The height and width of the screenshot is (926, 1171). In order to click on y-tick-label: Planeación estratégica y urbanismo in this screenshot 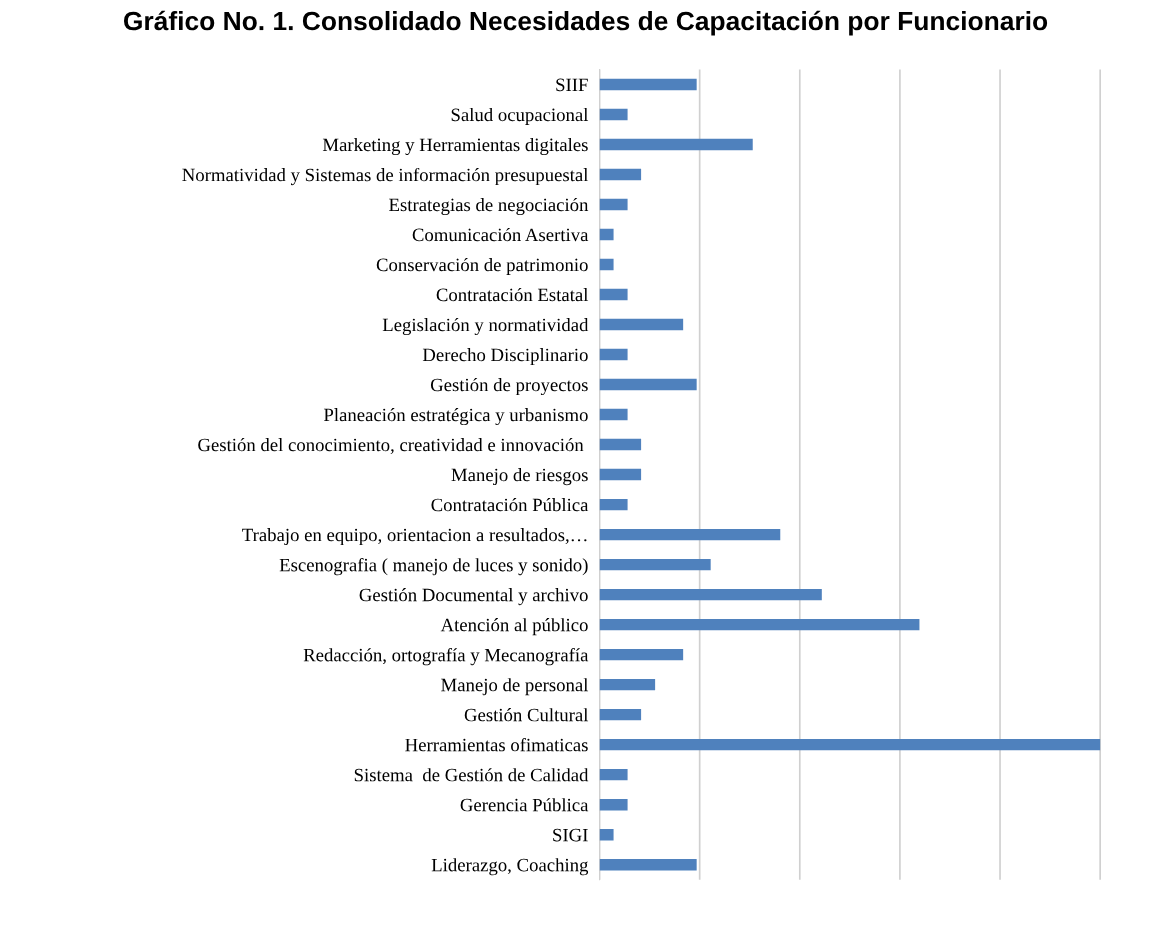, I will do `click(455, 417)`.